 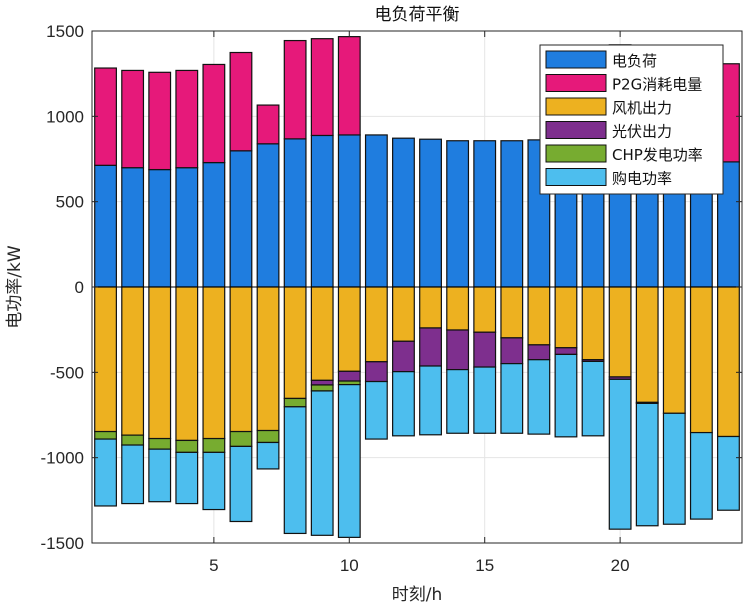 I want to click on x-axis-label: 时刻/h, so click(x=417, y=595).